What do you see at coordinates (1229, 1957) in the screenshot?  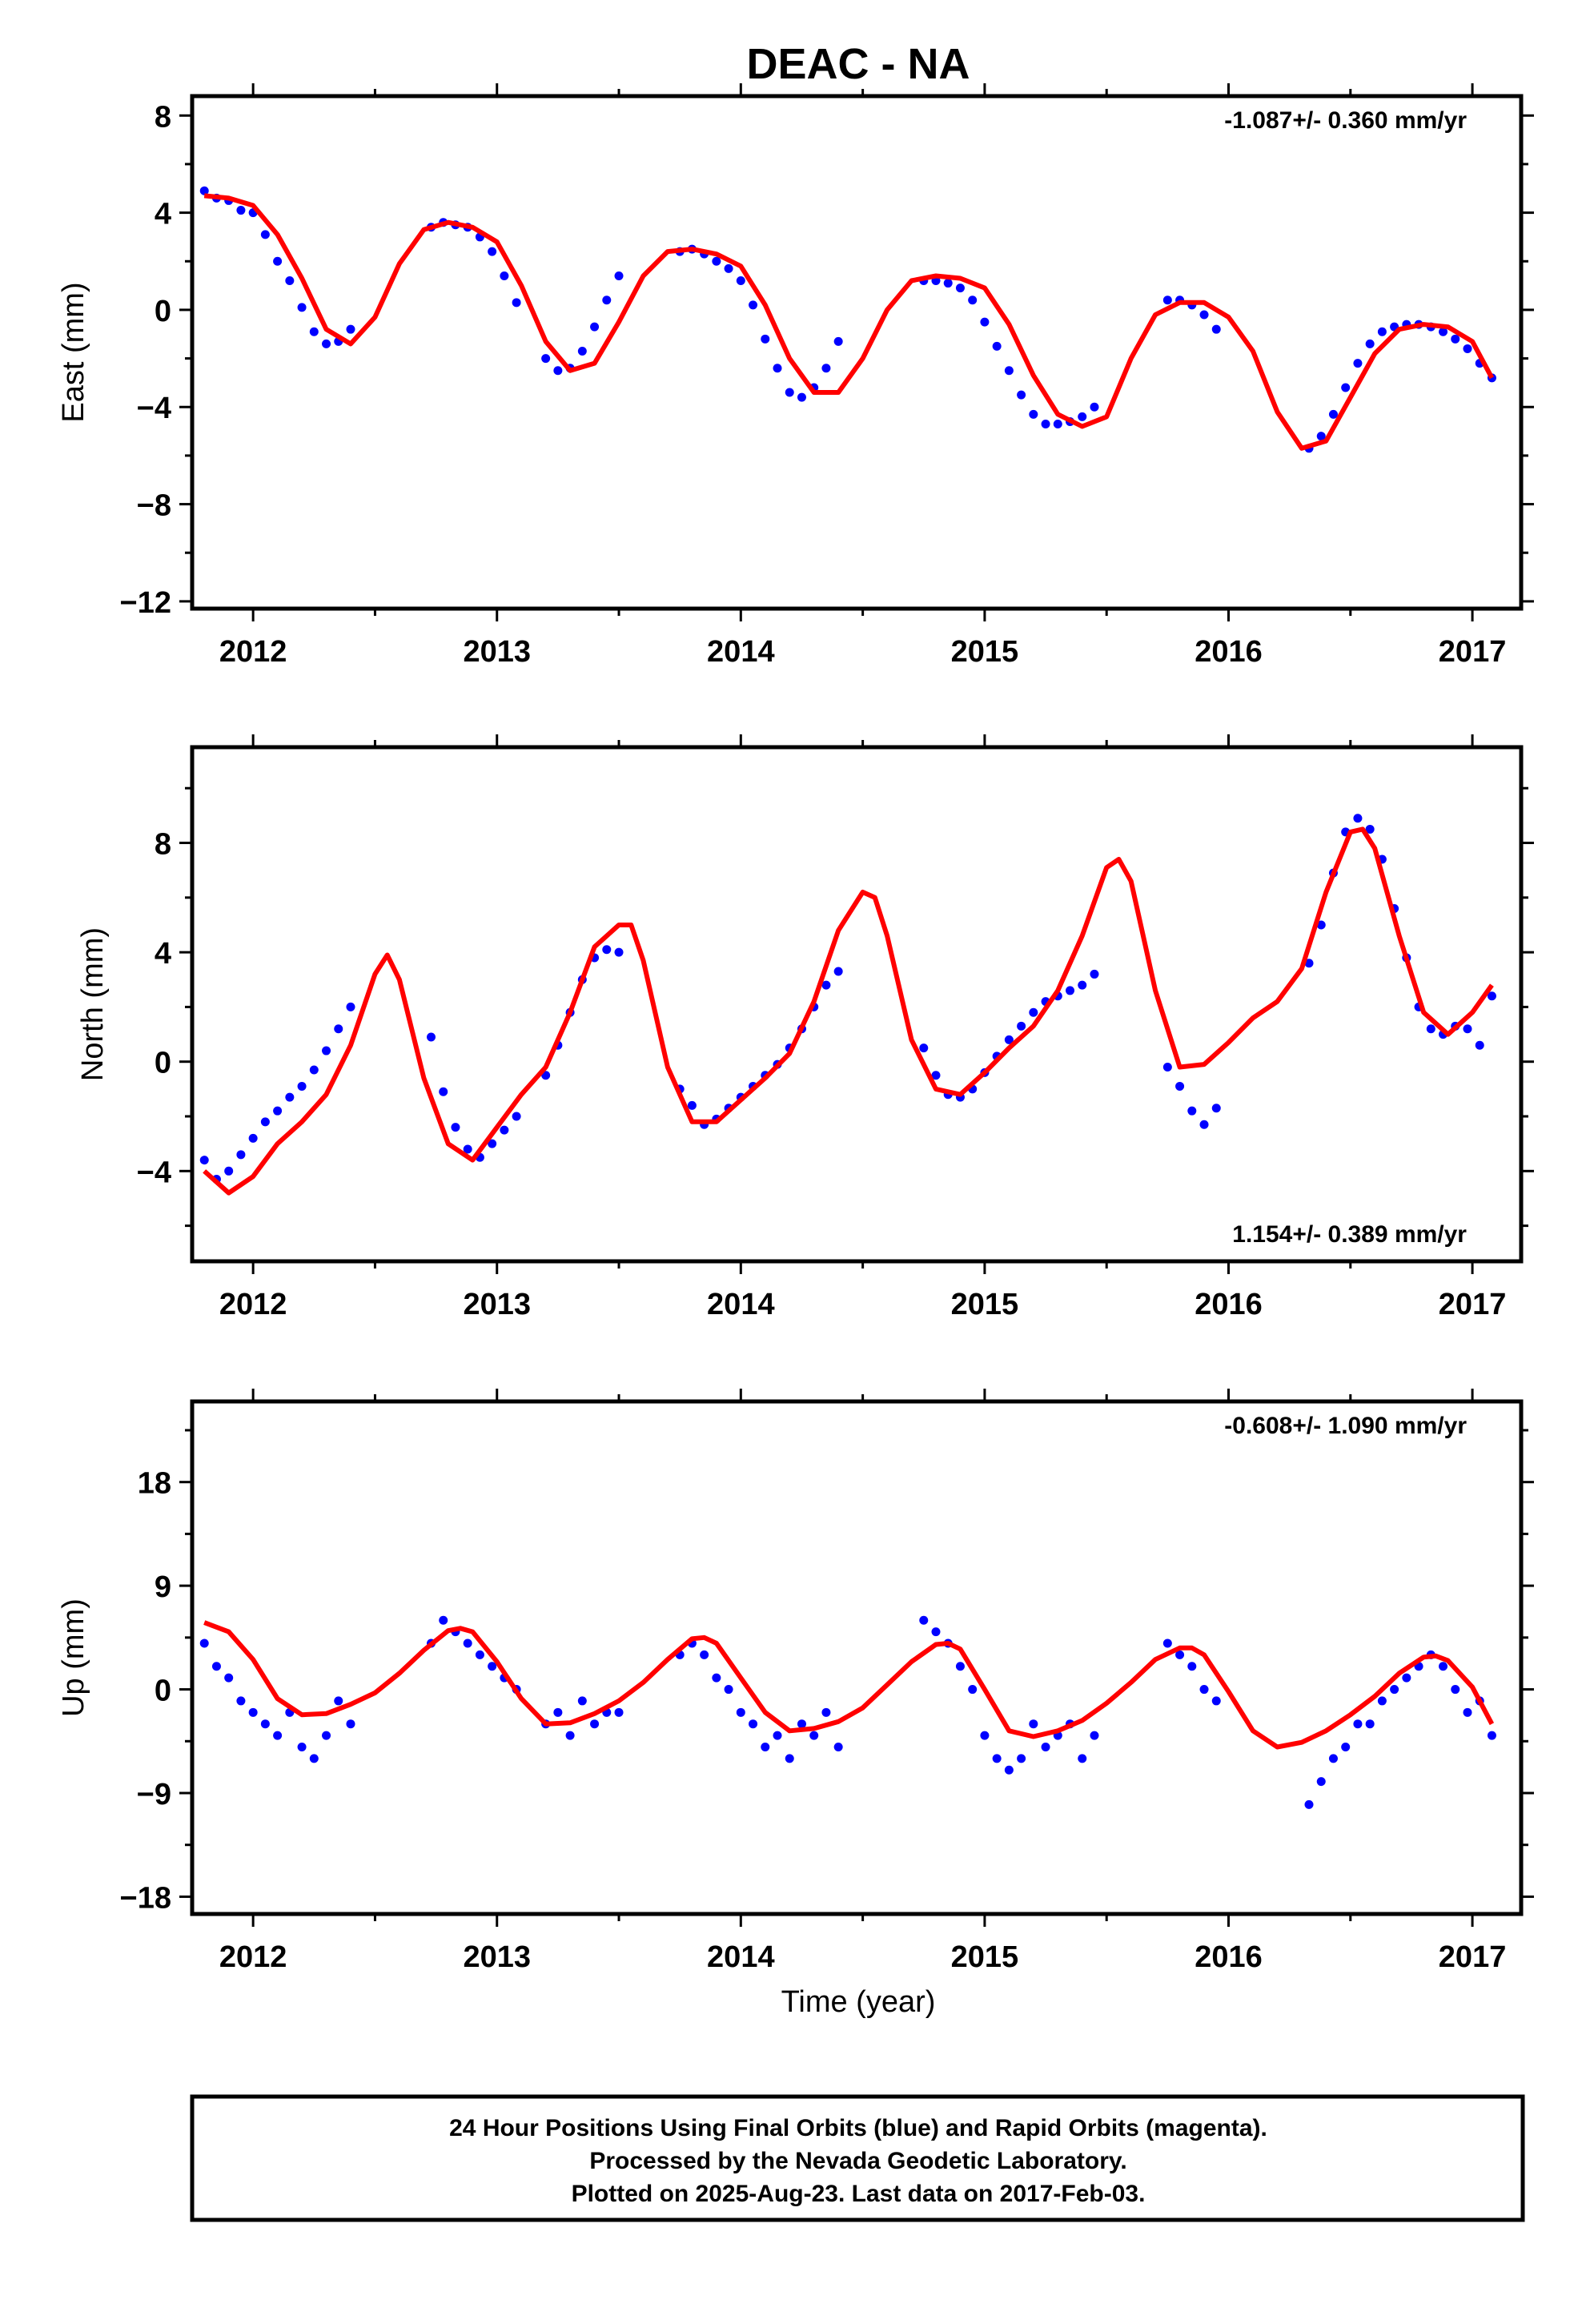 I see `up-x-tick-label: 2016` at bounding box center [1229, 1957].